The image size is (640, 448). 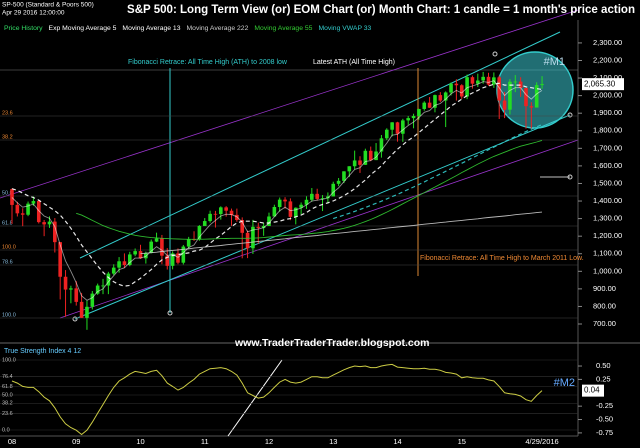 I want to click on y-tick-label: 1,800.00, so click(x=607, y=130).